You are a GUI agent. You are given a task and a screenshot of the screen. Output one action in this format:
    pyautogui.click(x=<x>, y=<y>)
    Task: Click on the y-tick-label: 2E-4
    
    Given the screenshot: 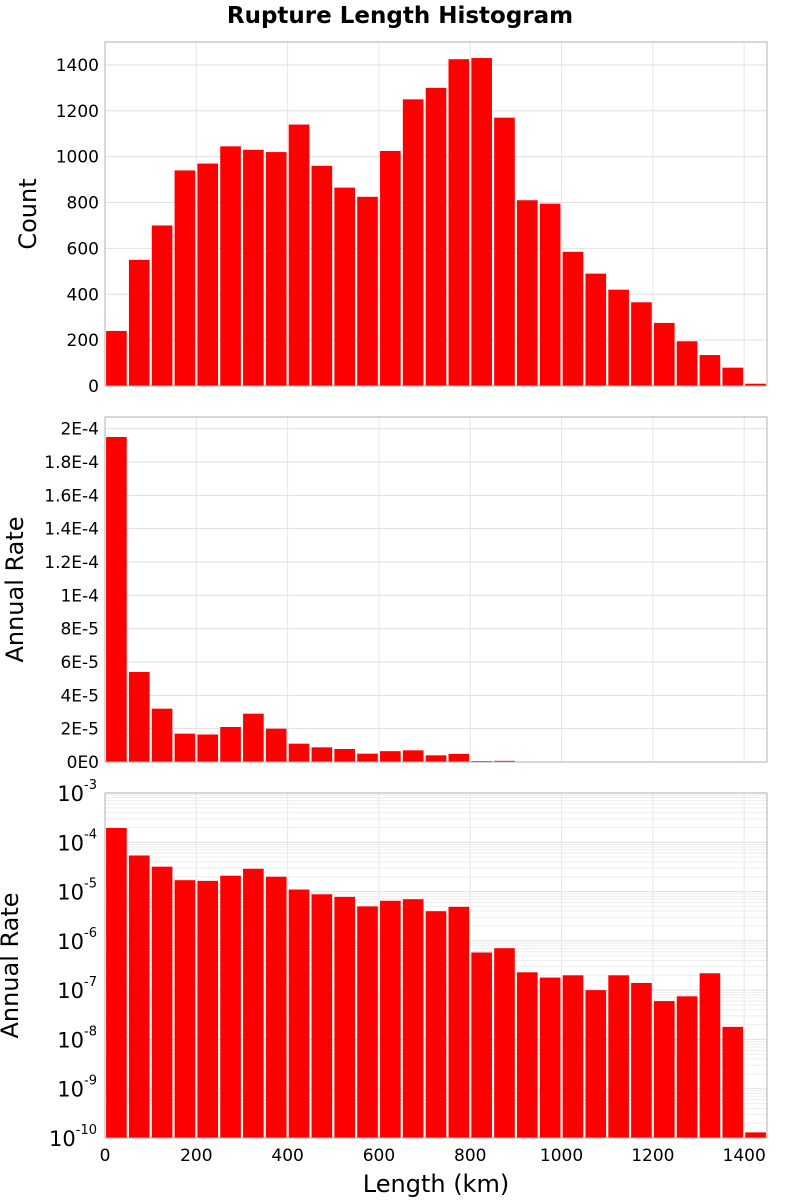 What is the action you would take?
    pyautogui.click(x=79, y=430)
    